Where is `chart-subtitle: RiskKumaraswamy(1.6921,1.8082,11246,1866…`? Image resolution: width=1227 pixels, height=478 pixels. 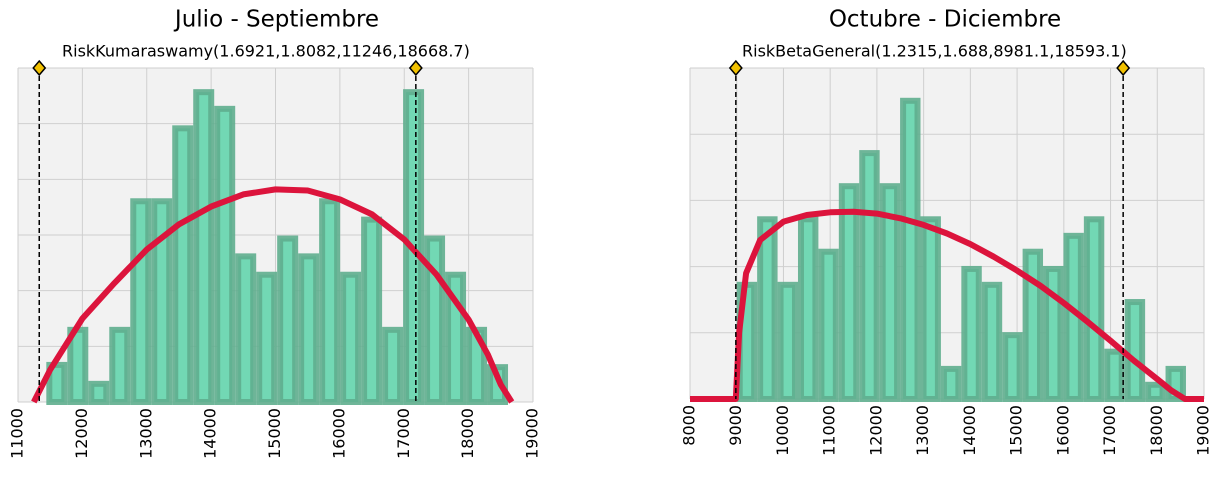
chart-subtitle: RiskKumaraswamy(1.6921,1.8082,11246,1866… is located at coordinates (266, 51).